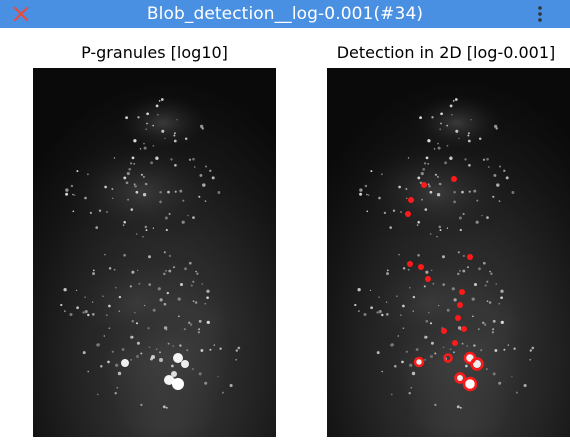 This screenshot has width=570, height=444. What do you see at coordinates (21, 14) in the screenshot?
I see `close-icon` at bounding box center [21, 14].